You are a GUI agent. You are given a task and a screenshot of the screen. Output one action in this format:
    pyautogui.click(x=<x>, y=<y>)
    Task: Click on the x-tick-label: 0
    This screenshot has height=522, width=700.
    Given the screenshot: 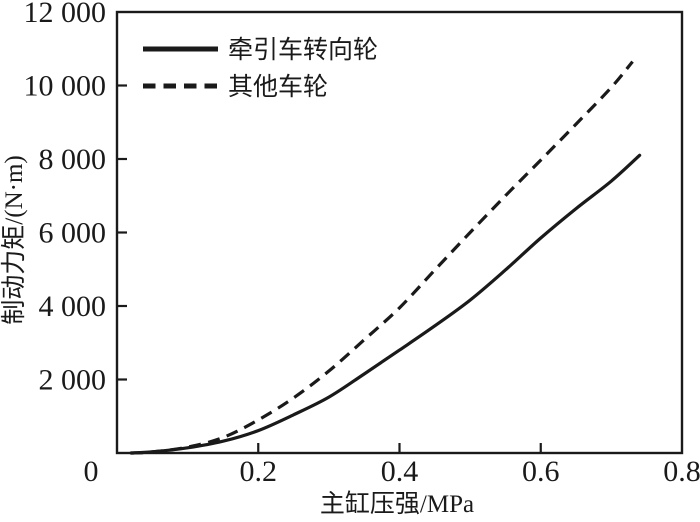 What is the action you would take?
    pyautogui.click(x=91, y=471)
    